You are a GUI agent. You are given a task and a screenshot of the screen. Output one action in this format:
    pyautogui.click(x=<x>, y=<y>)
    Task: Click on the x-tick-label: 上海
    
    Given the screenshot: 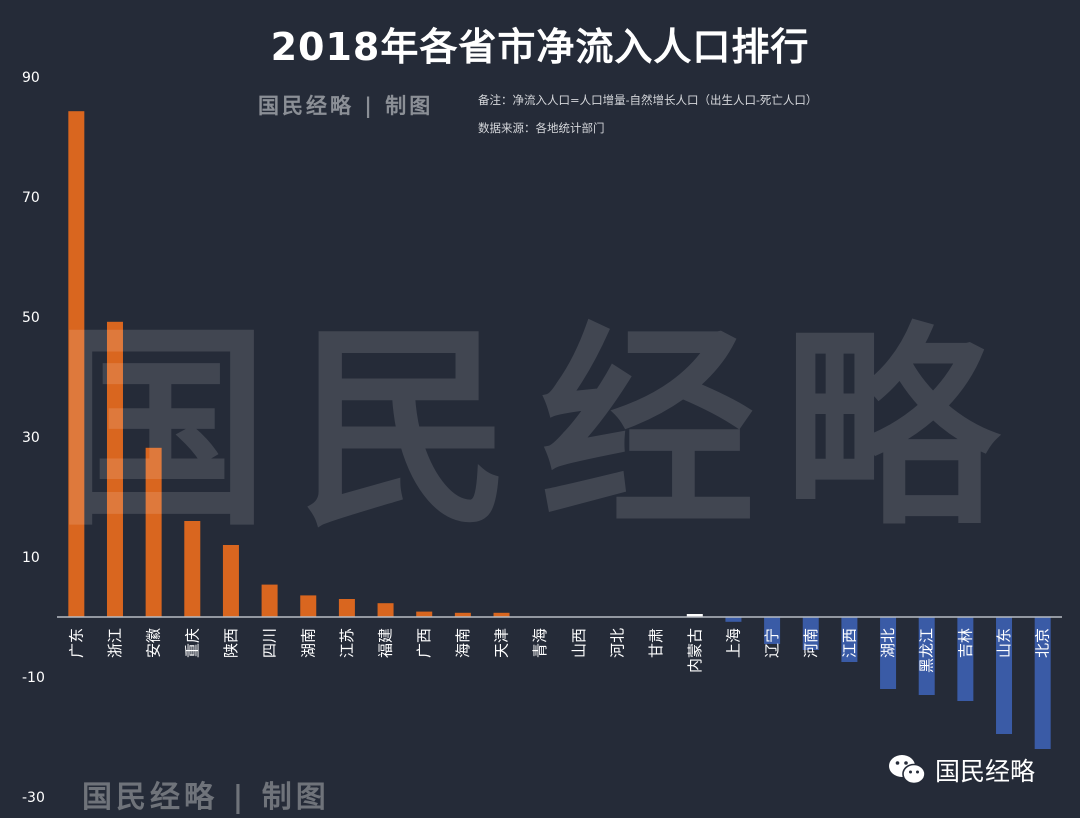 What is the action you would take?
    pyautogui.click(x=733, y=643)
    